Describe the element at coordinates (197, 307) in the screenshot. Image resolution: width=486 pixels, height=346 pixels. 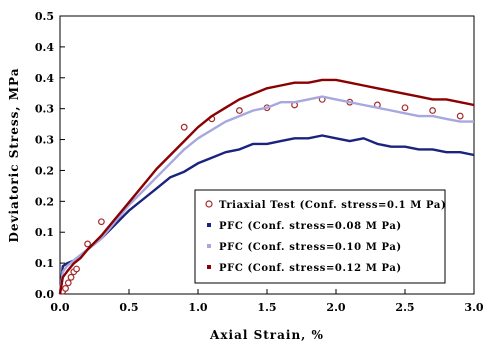
I see `x-tick-label: 1.0` at that location.